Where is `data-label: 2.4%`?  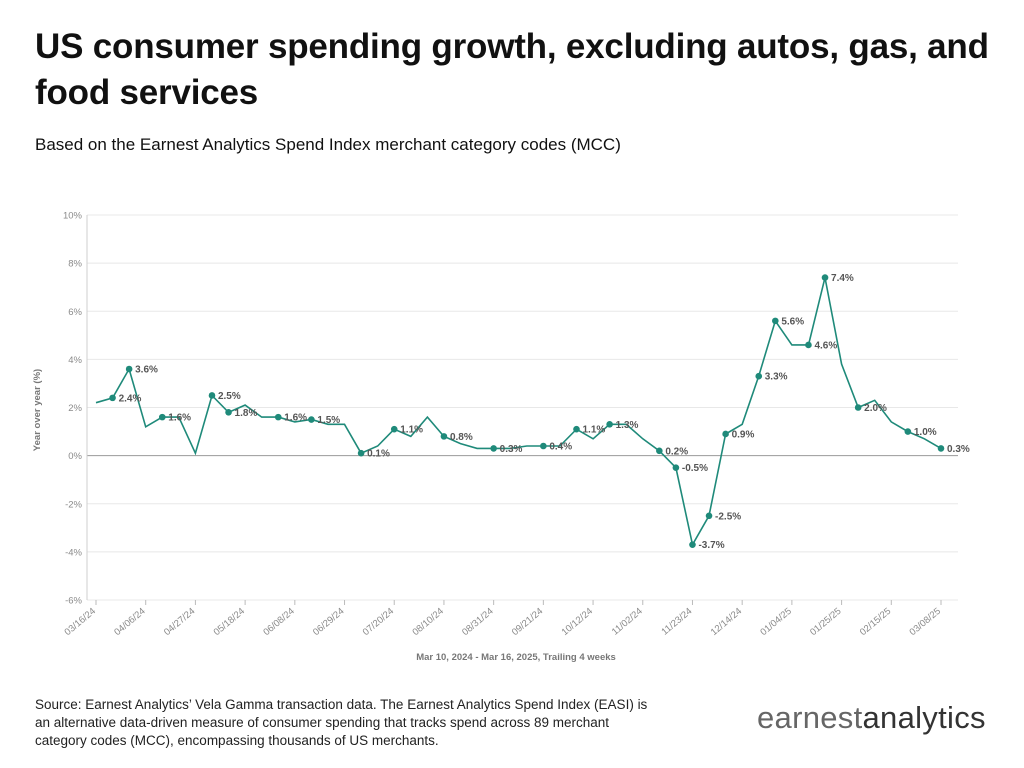 data-label: 2.4% is located at coordinates (130, 398).